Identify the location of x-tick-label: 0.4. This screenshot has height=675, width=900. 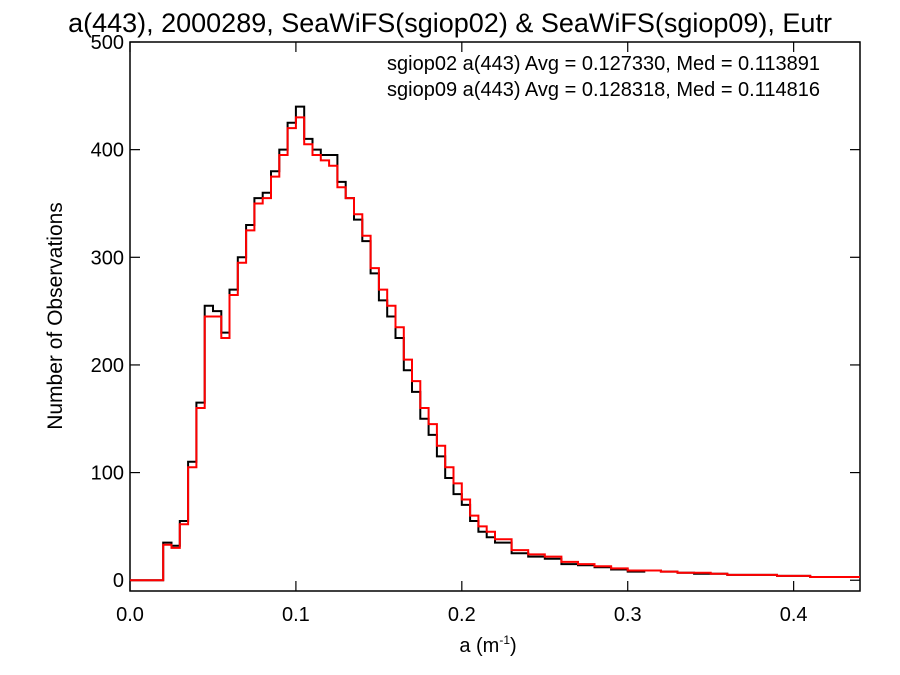
(794, 615).